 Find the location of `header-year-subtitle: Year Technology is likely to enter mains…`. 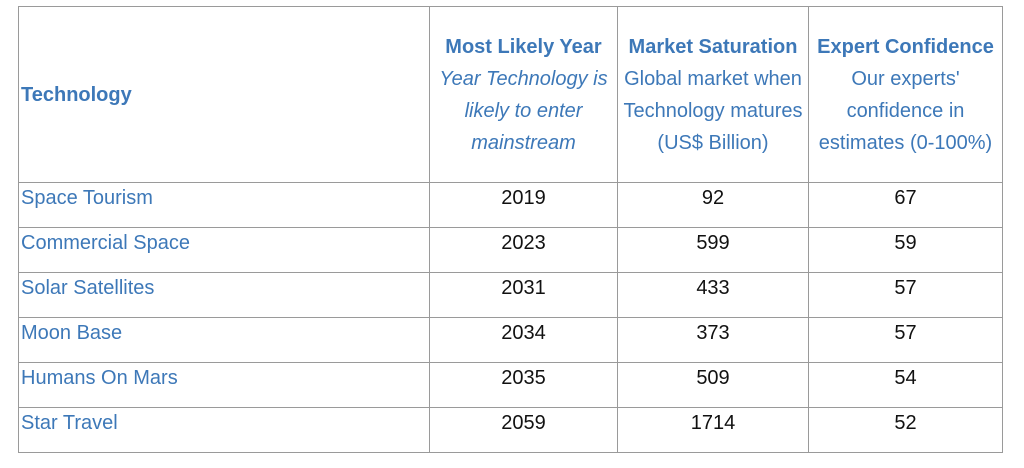

header-year-subtitle: Year Technology is likely to enter mains… is located at coordinates (523, 110).